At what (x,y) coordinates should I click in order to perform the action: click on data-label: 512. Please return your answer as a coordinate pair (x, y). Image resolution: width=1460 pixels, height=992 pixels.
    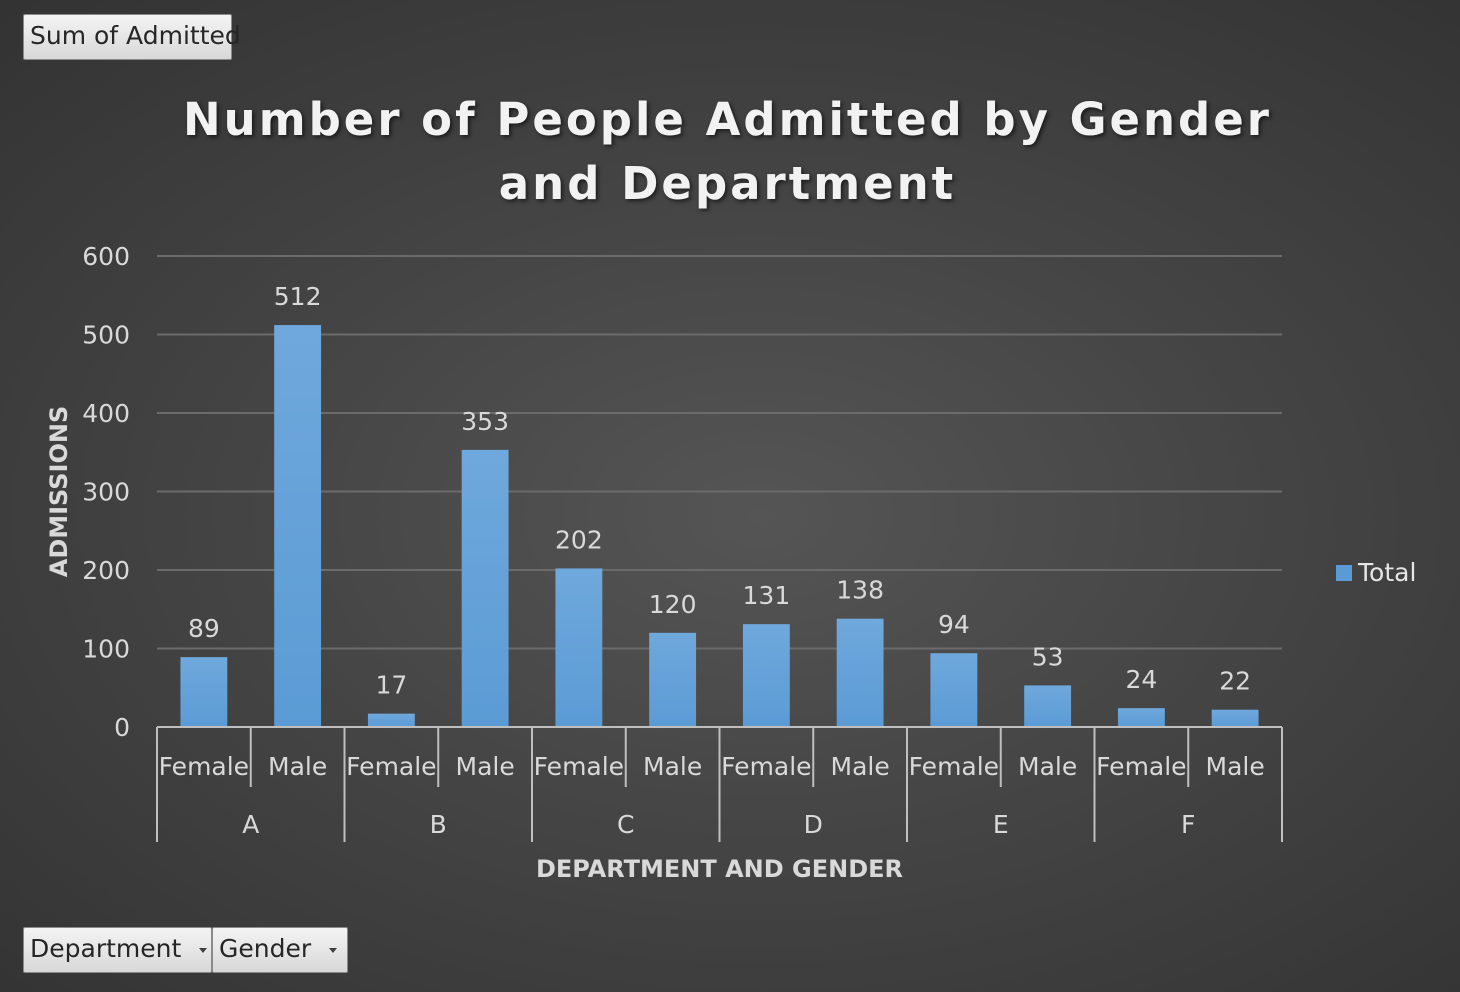
    Looking at the image, I should click on (298, 296).